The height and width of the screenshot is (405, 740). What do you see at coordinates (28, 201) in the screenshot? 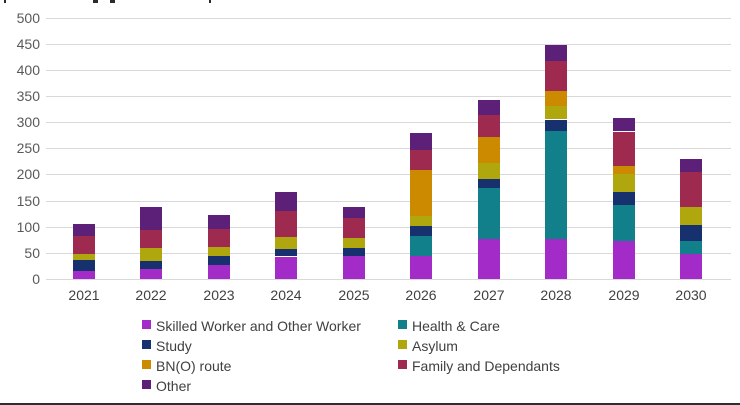
I see `y-axis-tick-label: 150` at bounding box center [28, 201].